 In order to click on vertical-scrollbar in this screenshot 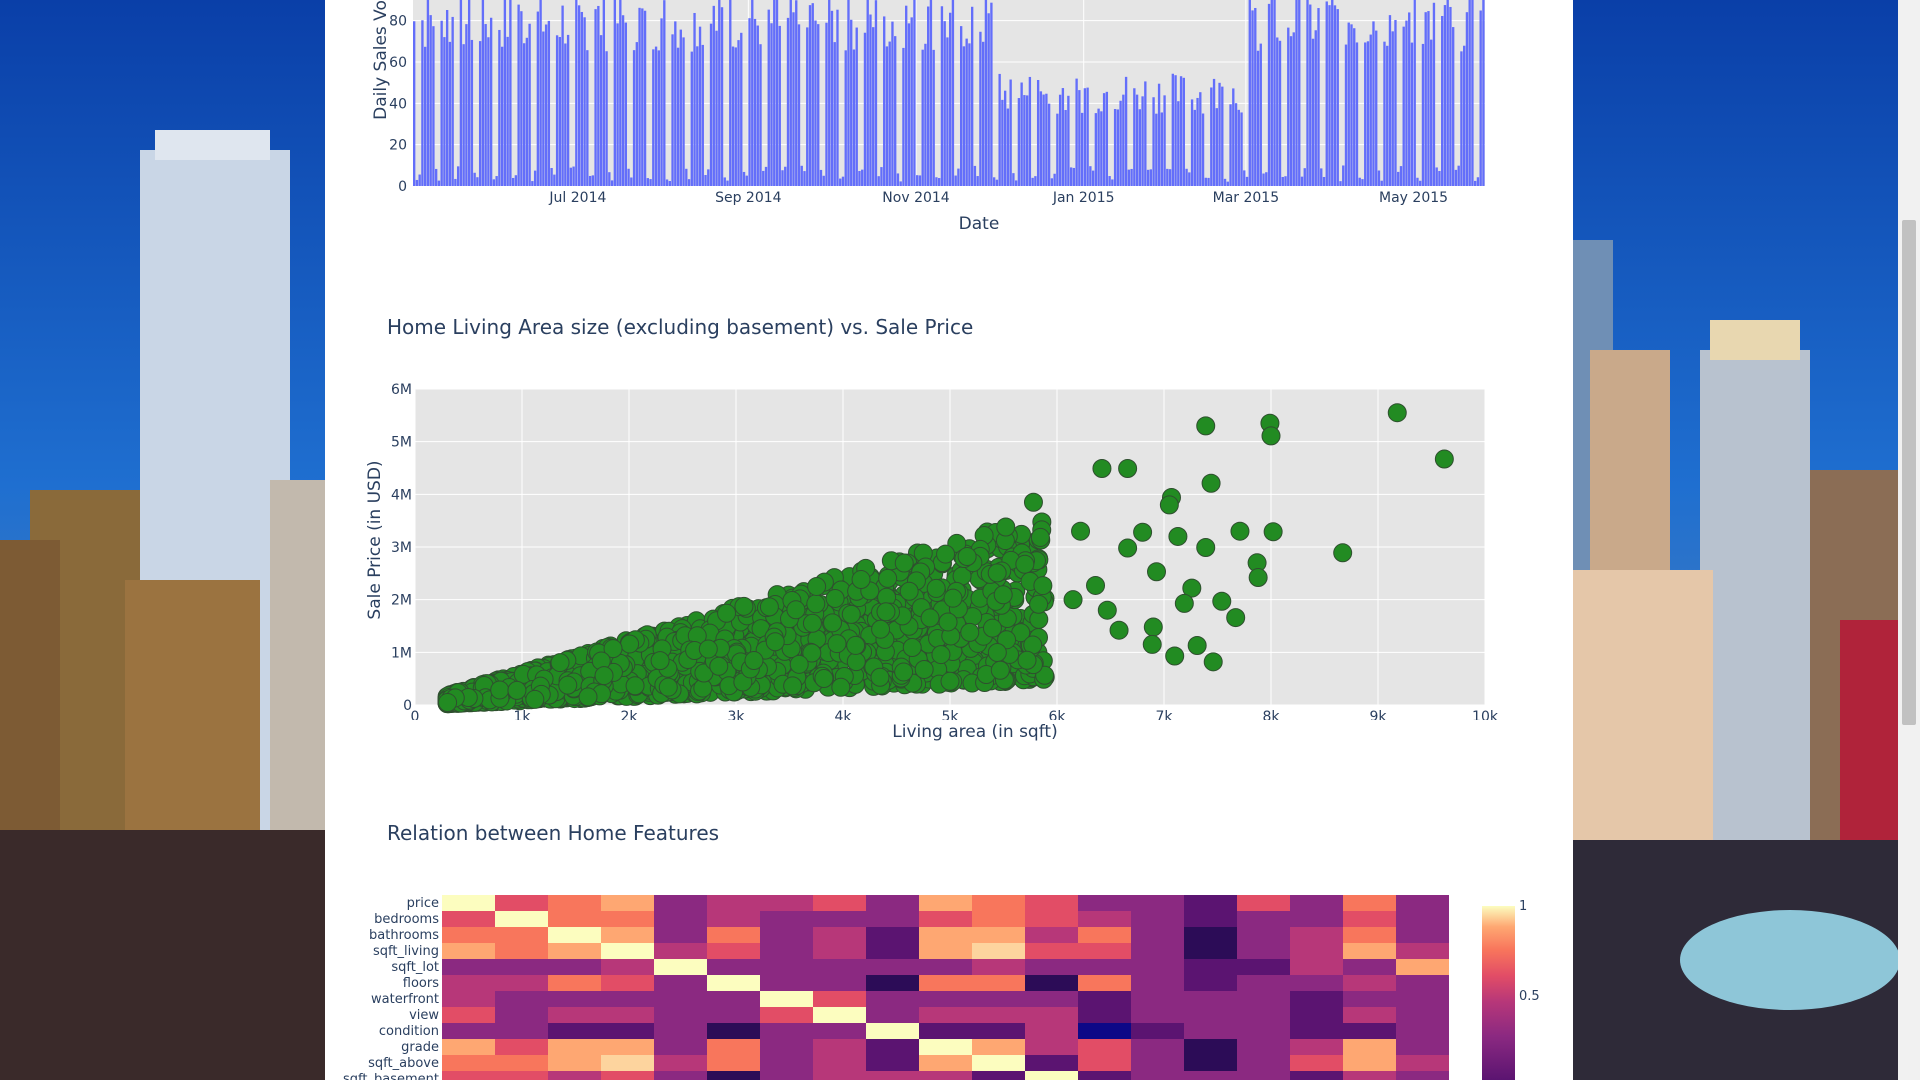, I will do `click(1909, 540)`.